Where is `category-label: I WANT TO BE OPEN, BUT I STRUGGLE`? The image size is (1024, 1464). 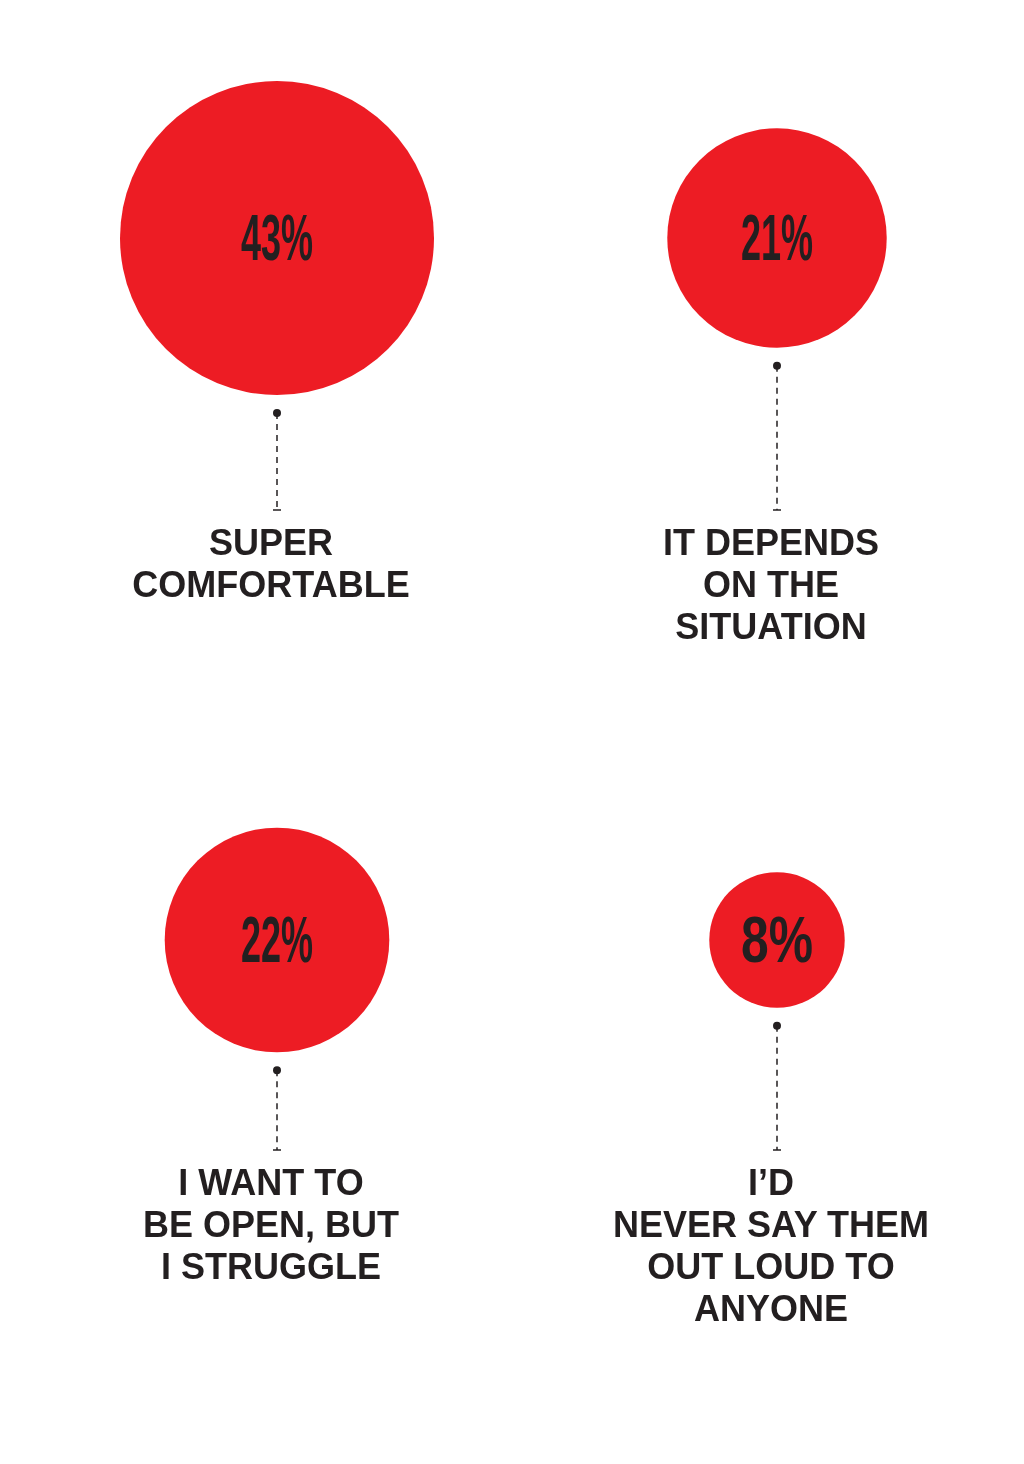 category-label: I WANT TO BE OPEN, BUT I STRUGGLE is located at coordinates (271, 1224).